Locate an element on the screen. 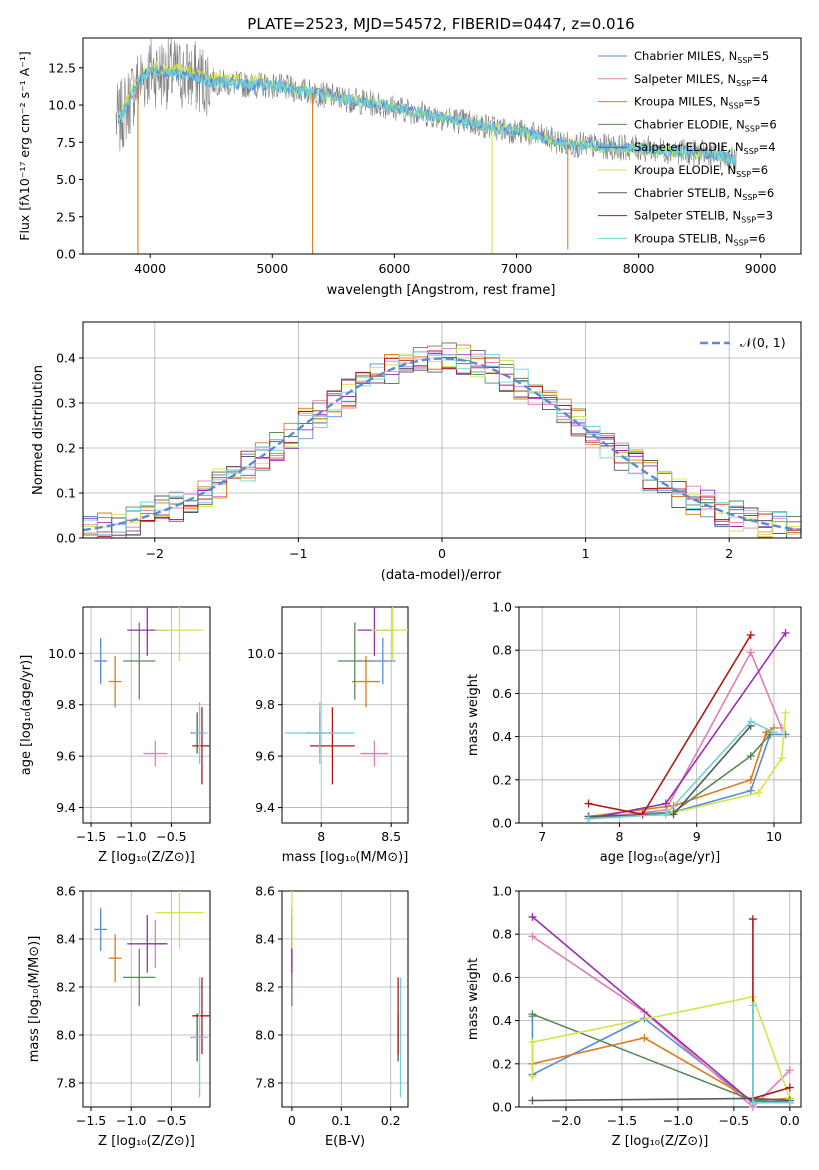 This screenshot has height=1170, width=819. spectrum-lines is located at coordinates (426, 145).